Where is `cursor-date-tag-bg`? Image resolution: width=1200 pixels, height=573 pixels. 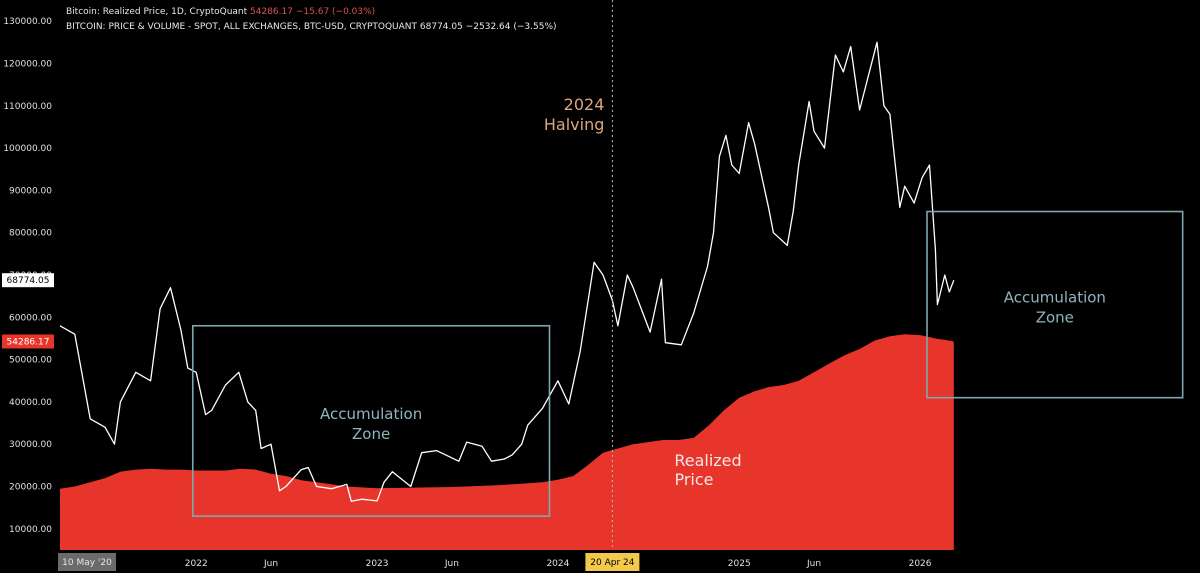 cursor-date-tag-bg is located at coordinates (87, 562).